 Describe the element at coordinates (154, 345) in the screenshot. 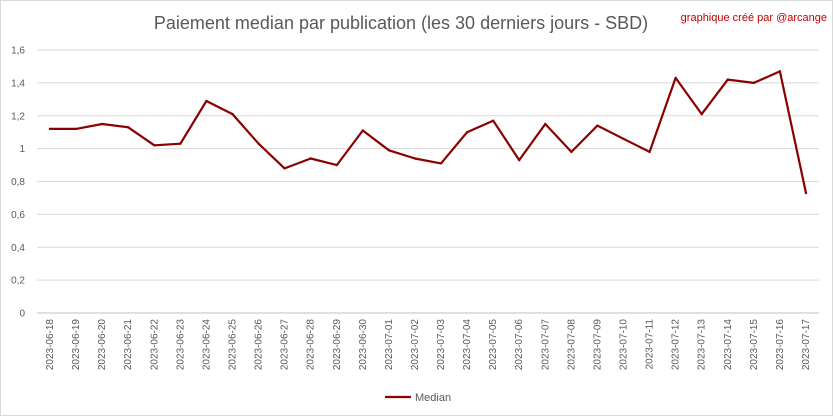

I see `x-tick-label: 2023-06-22` at that location.